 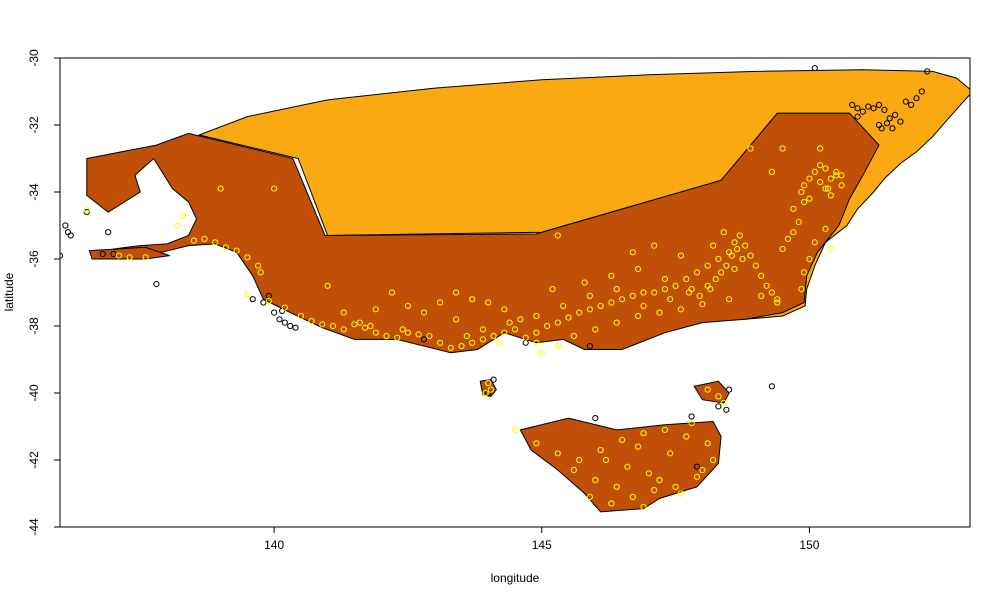 What do you see at coordinates (34, 192) in the screenshot?
I see `y-tick-label: -34` at bounding box center [34, 192].